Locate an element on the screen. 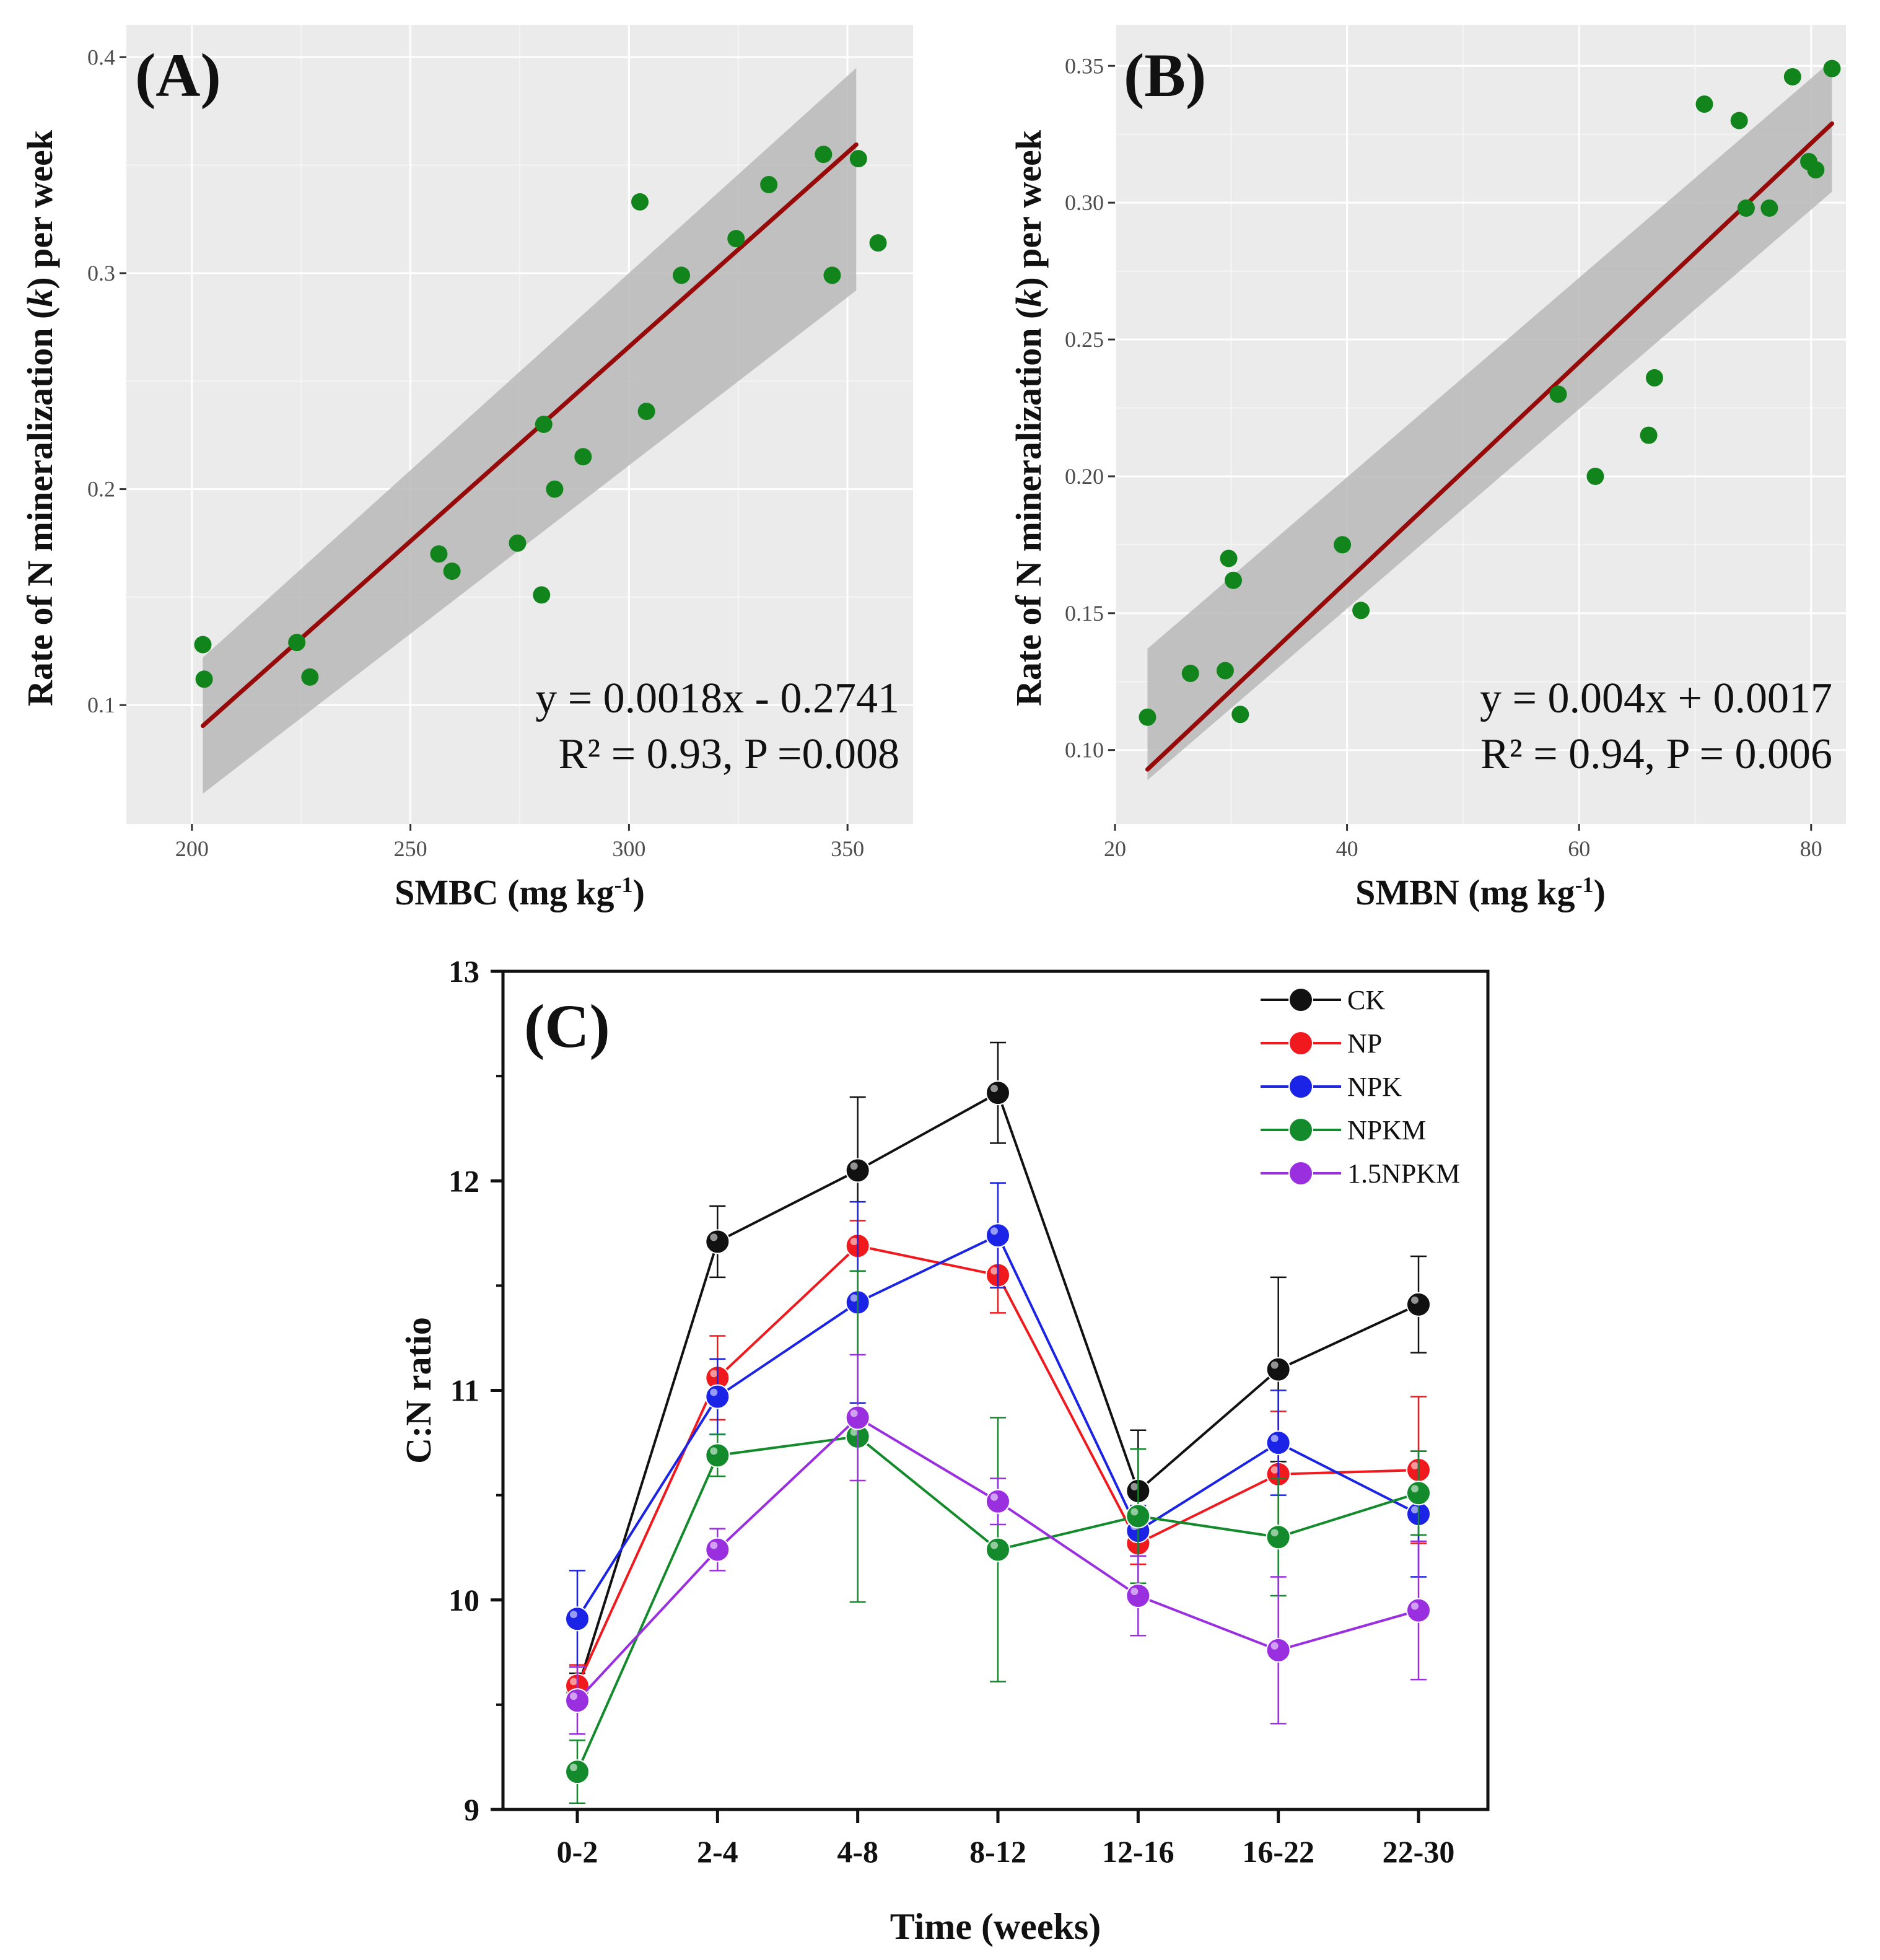  panel-c-x-tick-label: 12-16 is located at coordinates (1138, 1851).